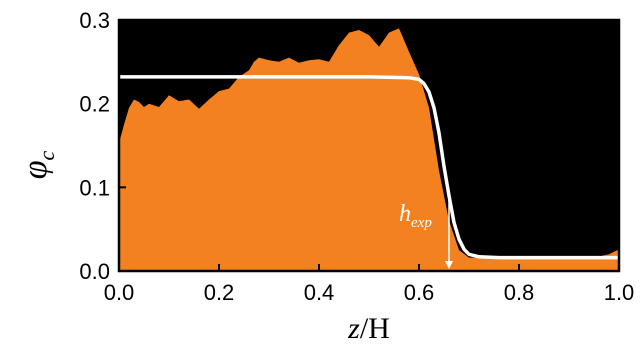  What do you see at coordinates (119, 292) in the screenshot?
I see `x-tick-label: 0.0` at bounding box center [119, 292].